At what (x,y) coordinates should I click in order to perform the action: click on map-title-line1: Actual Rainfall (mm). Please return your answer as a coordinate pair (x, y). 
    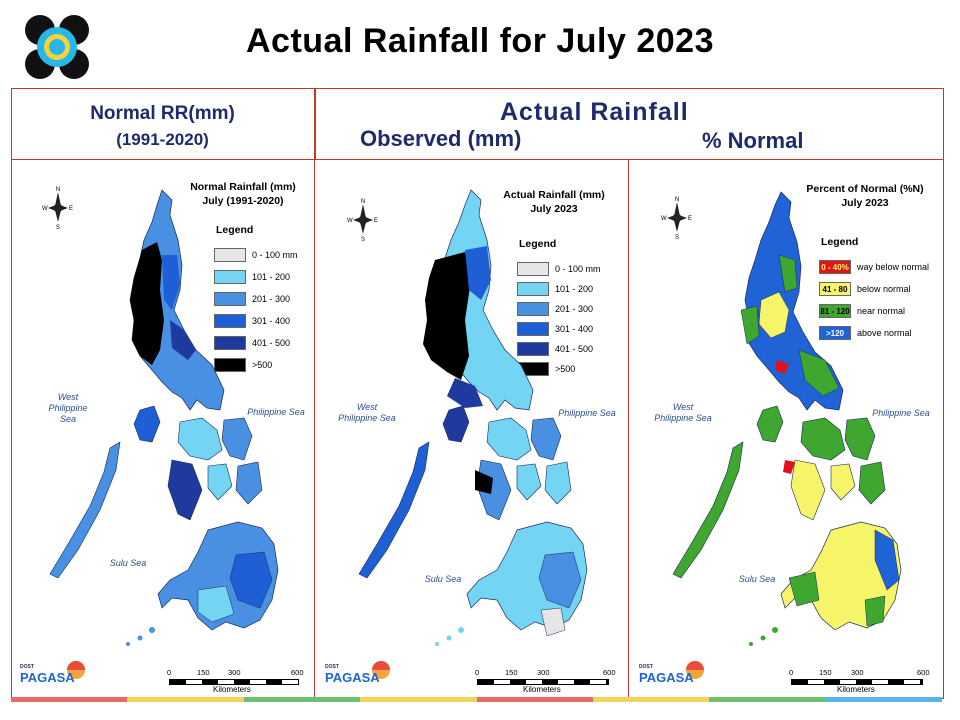
    Looking at the image, I should click on (554, 195).